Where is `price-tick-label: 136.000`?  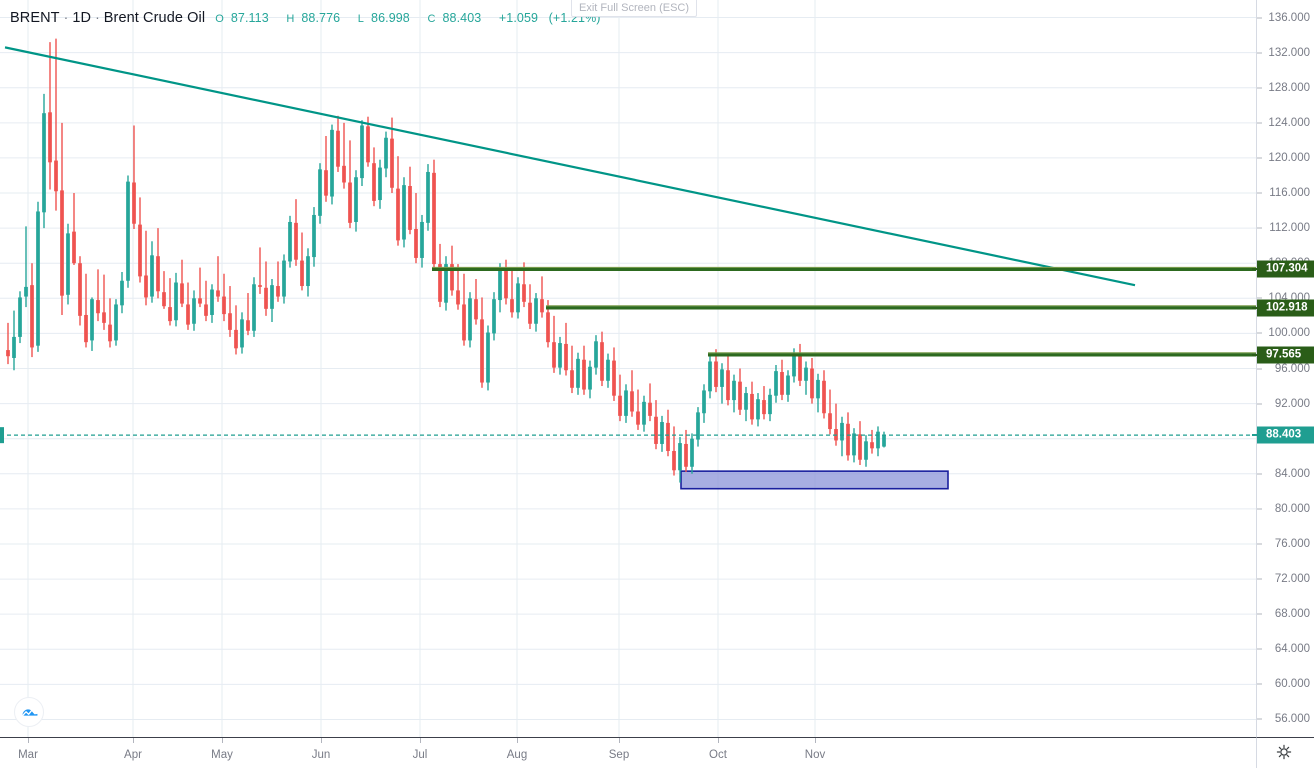
price-tick-label: 136.000 is located at coordinates (1289, 17).